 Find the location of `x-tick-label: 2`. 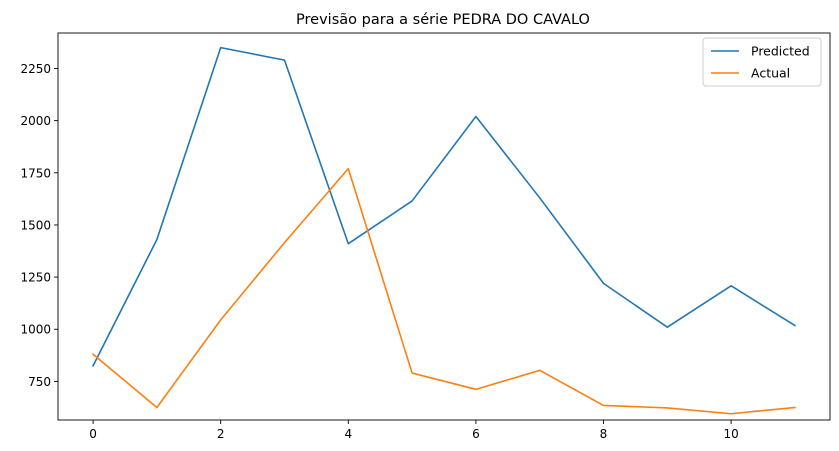

x-tick-label: 2 is located at coordinates (221, 434).